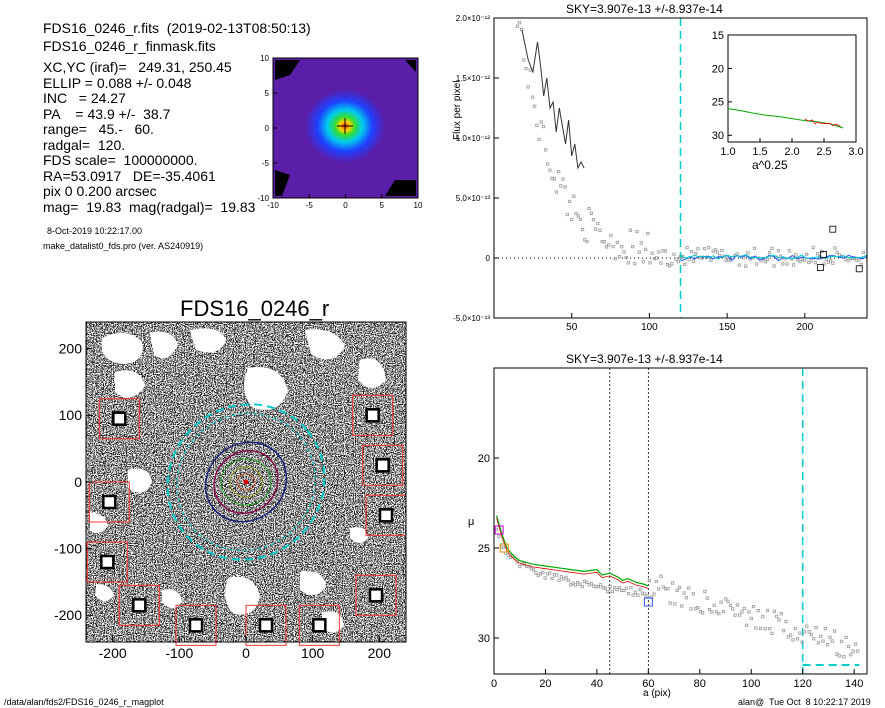 This screenshot has height=708, width=885. Describe the element at coordinates (137, 67) in the screenshot. I see `param-xc-yc: XC,YC (iraf)= 249.31, 250.45` at that location.